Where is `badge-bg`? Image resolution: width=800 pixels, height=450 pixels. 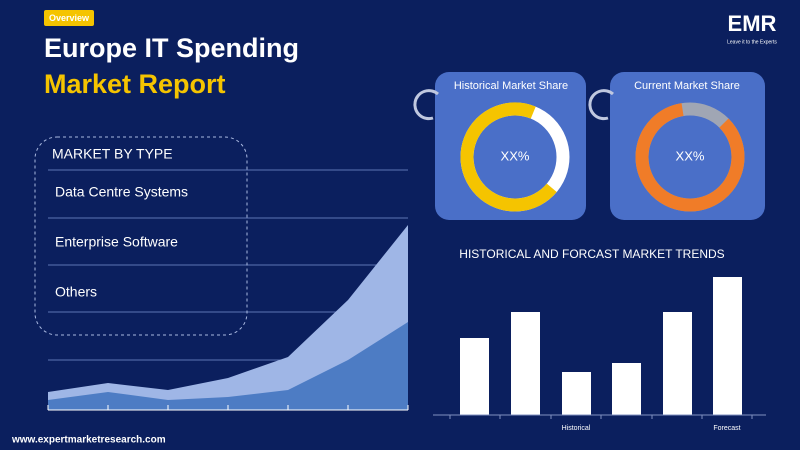 badge-bg is located at coordinates (69, 18).